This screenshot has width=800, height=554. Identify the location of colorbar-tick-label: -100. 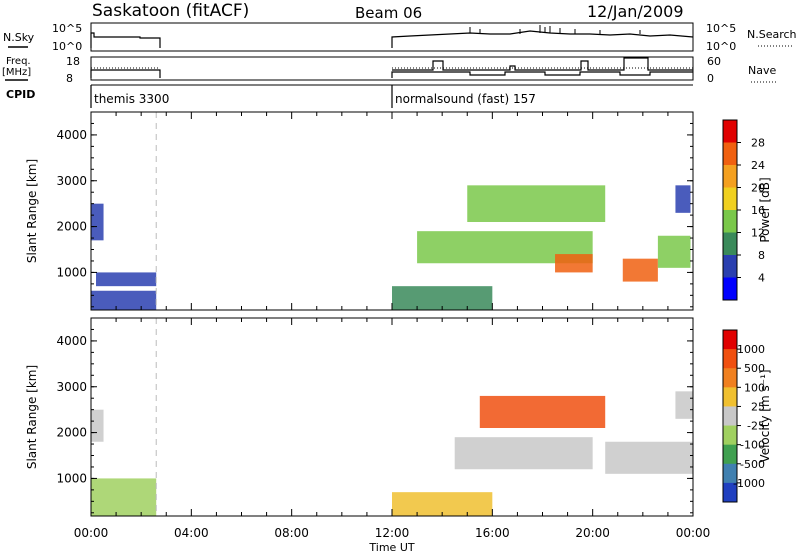
(752, 445).